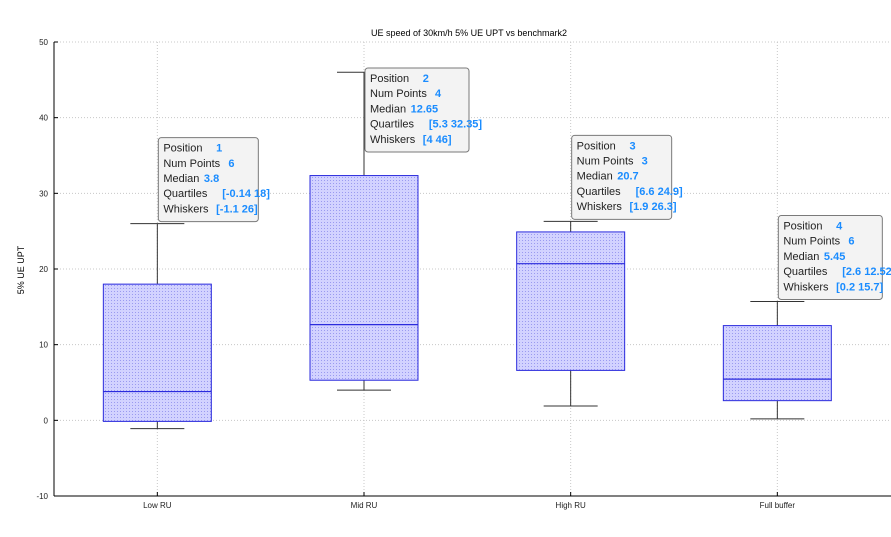  I want to click on x-tick-label: High RU, so click(571, 505).